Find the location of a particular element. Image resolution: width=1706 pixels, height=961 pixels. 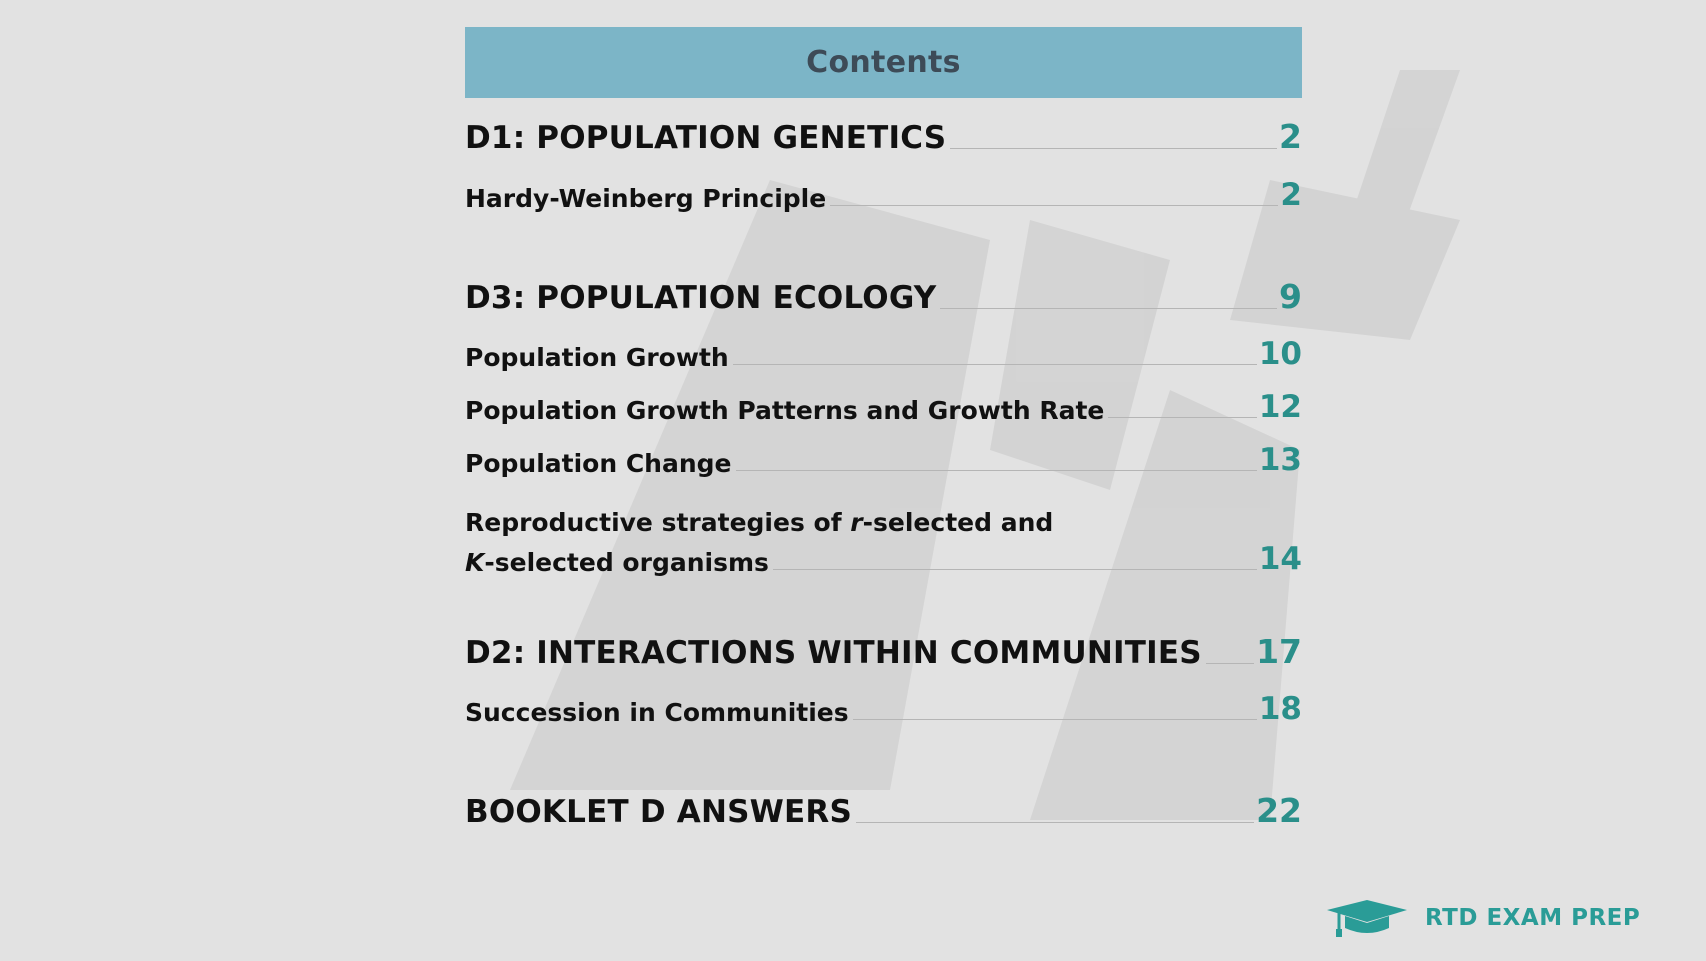

toc-entry-d1: D1: POPULATION GENETICS 2 is located at coordinates (883, 136).